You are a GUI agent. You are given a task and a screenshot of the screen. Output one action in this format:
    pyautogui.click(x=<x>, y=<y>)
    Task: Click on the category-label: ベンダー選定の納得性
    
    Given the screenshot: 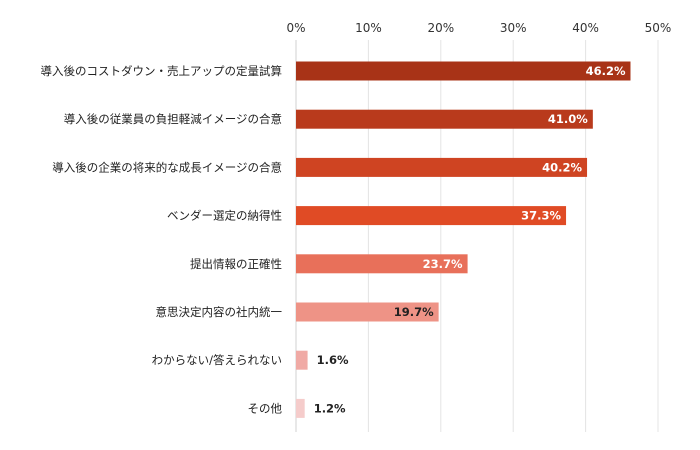 What is the action you would take?
    pyautogui.click(x=224, y=216)
    